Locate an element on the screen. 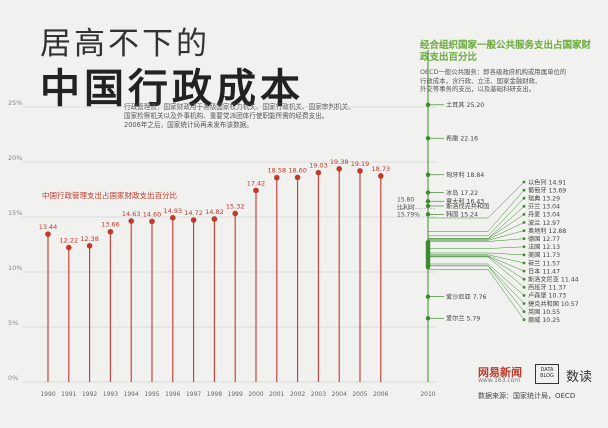  data-label: 12.22 is located at coordinates (68, 241).